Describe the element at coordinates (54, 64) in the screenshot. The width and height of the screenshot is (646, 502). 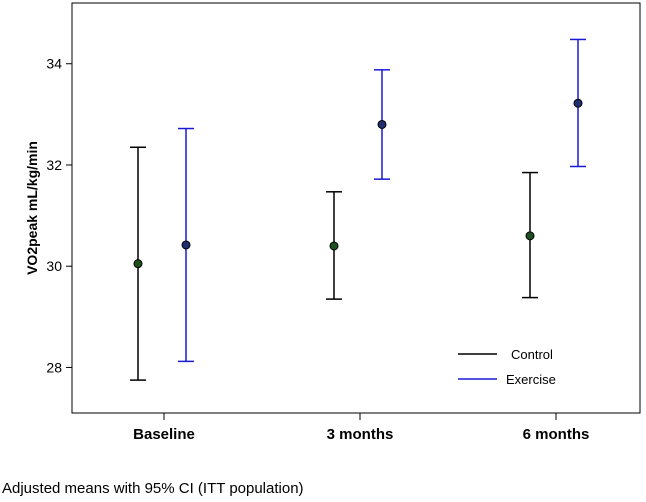
I see `y-tick-label: 34` at that location.